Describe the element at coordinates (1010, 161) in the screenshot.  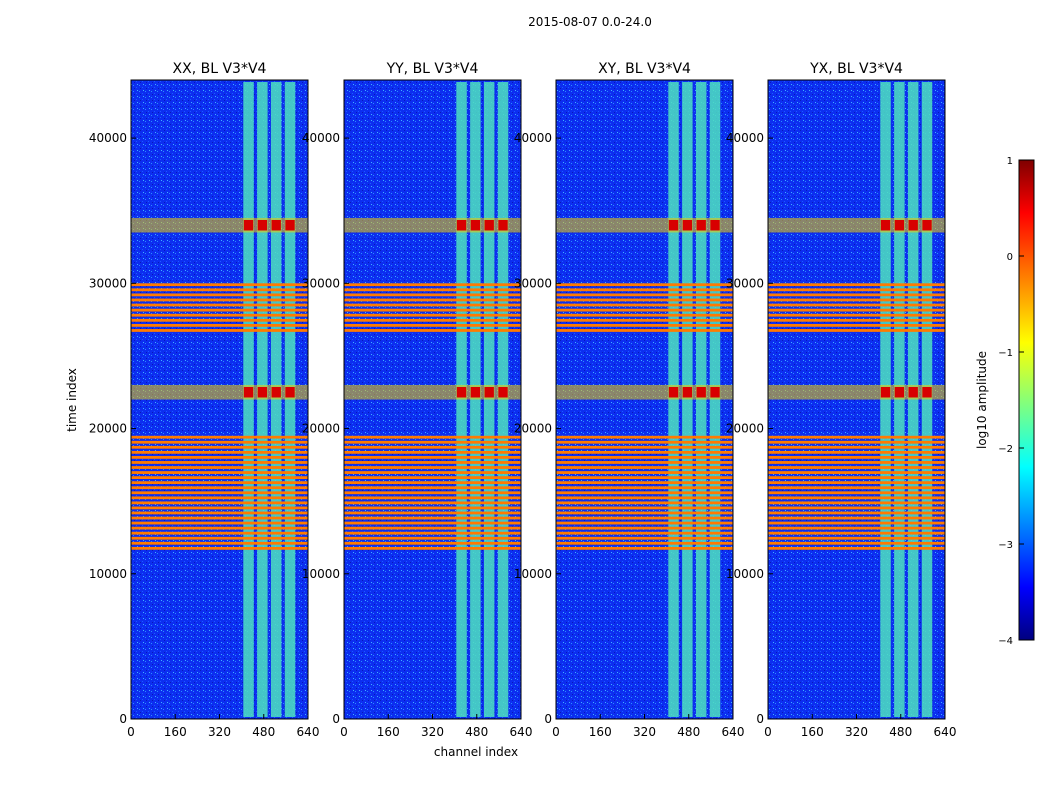
I see `colorbar-tick-label: 1` at that location.